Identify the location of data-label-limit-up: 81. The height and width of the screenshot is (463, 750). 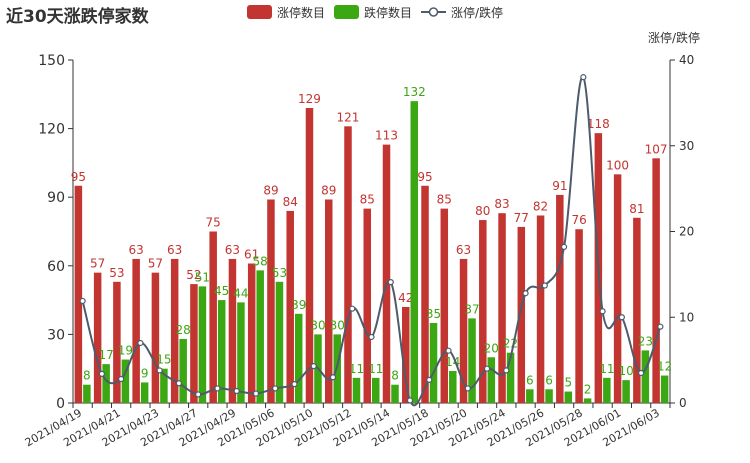
(636, 209).